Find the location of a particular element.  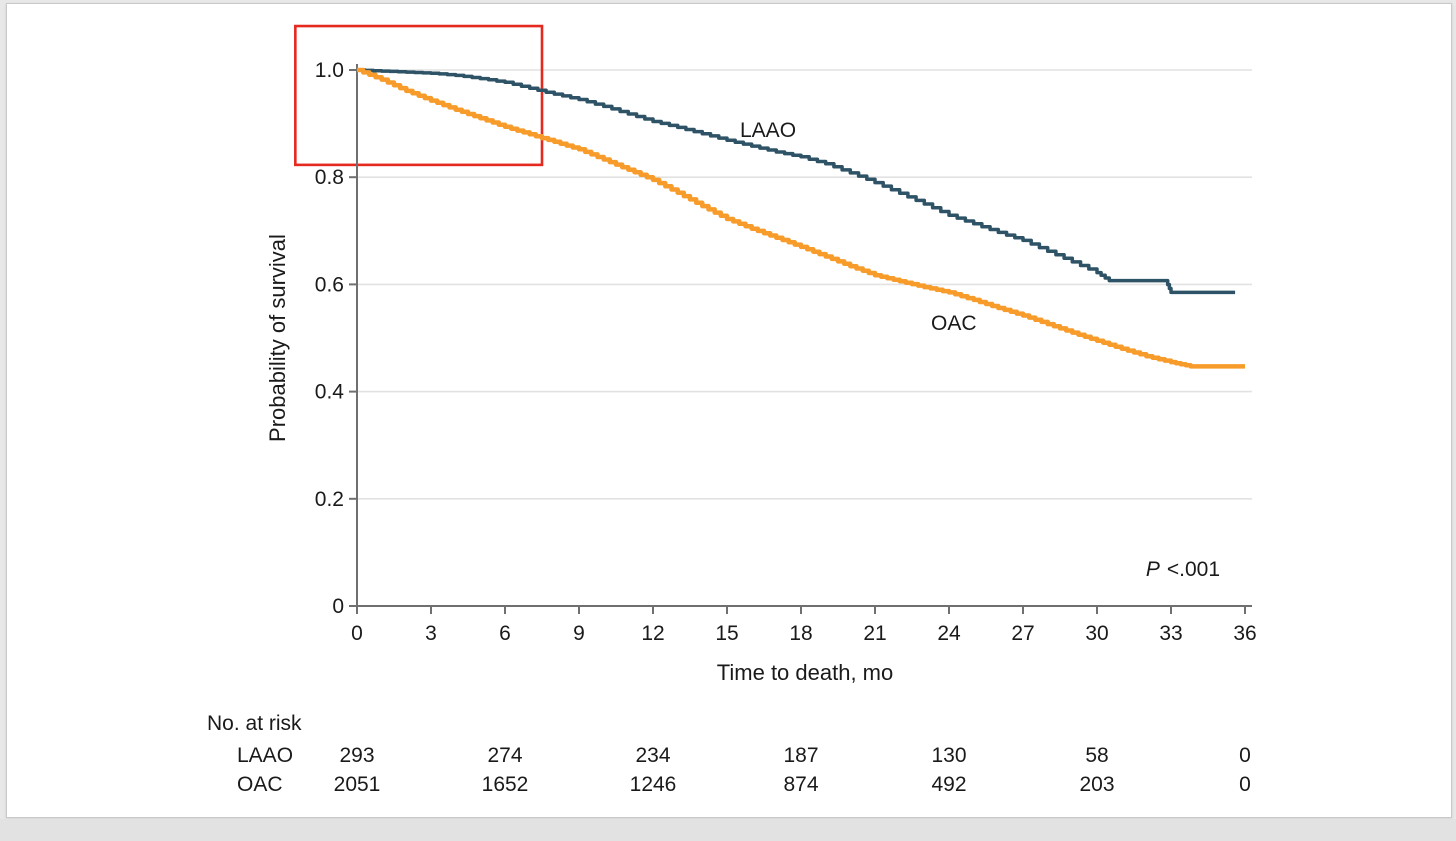

oac-curve-label: OAC is located at coordinates (954, 323).